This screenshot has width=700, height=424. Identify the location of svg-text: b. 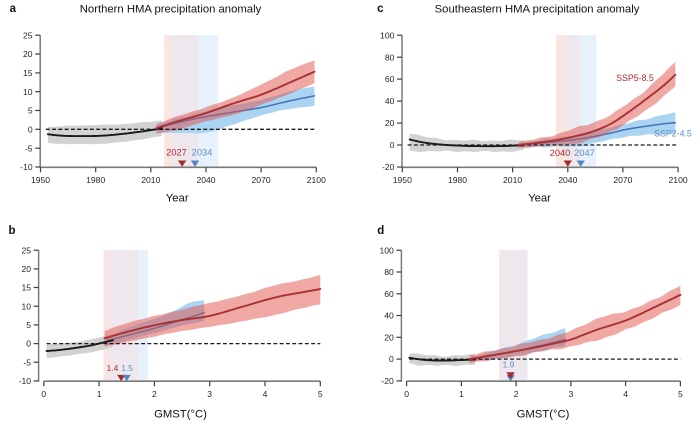
(11, 231).